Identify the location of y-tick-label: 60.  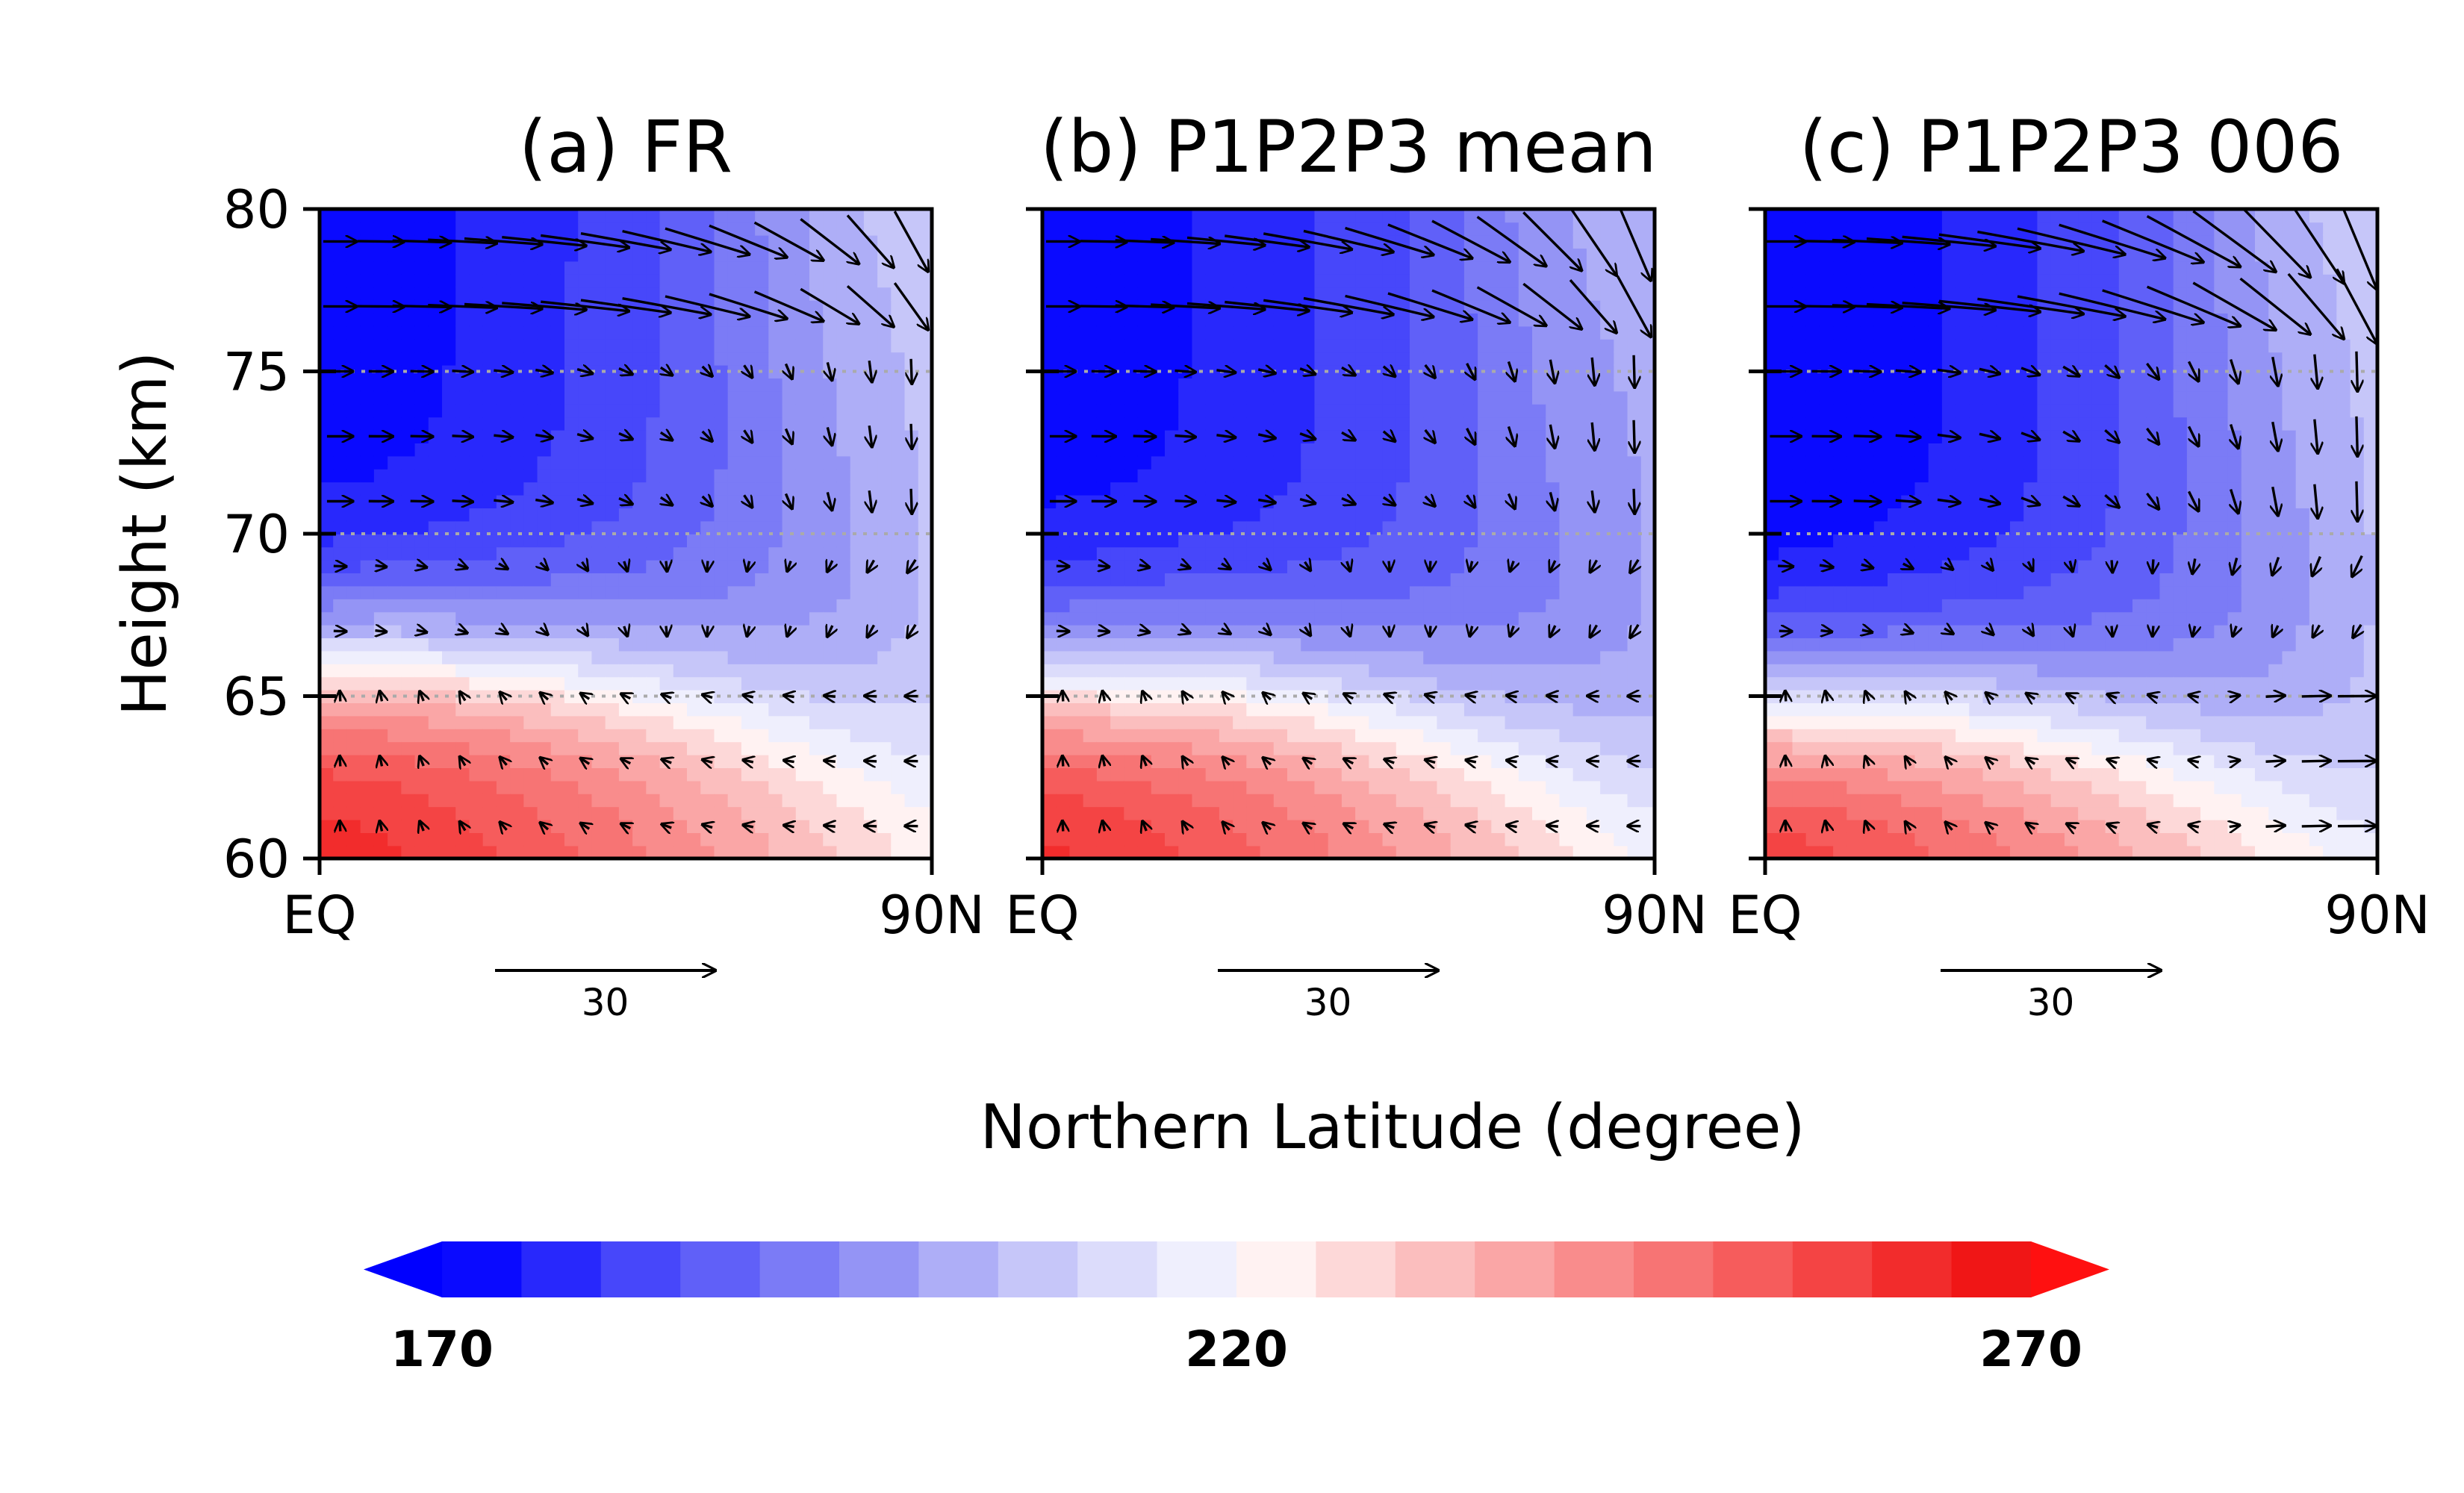
(256, 860).